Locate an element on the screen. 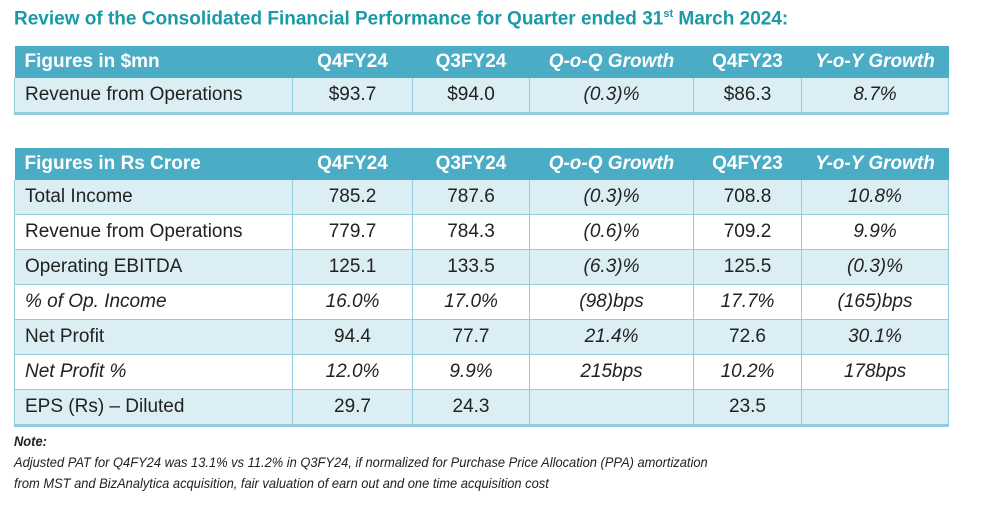  cell: 8.7% is located at coordinates (875, 96).